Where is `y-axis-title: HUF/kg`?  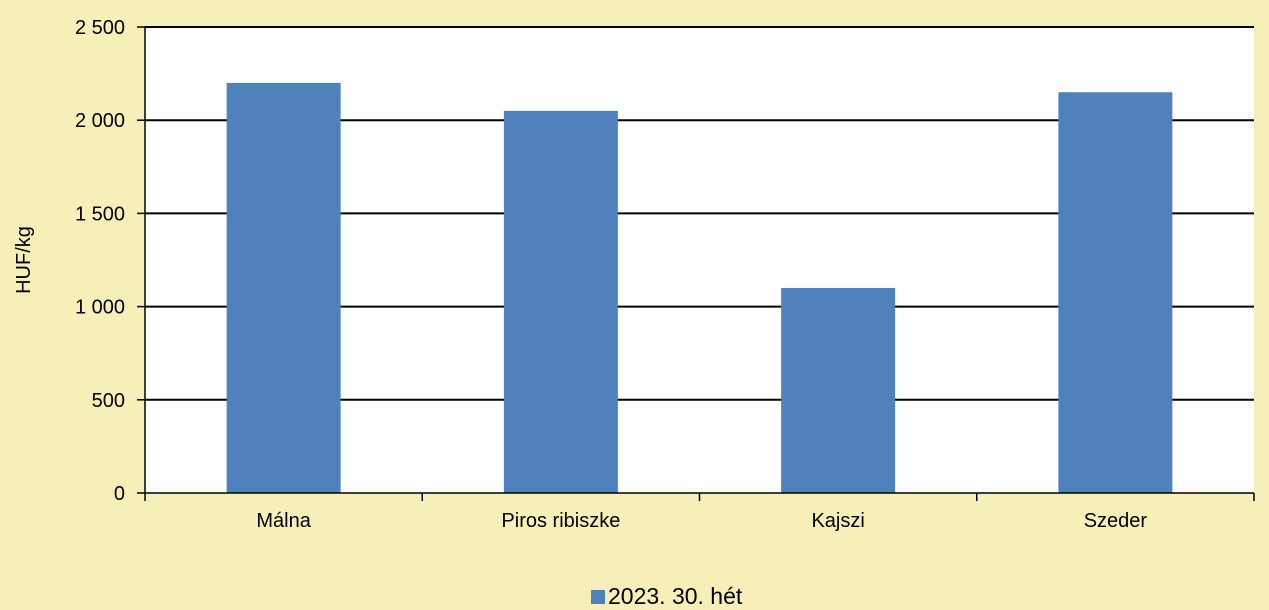 y-axis-title: HUF/kg is located at coordinates (24, 260).